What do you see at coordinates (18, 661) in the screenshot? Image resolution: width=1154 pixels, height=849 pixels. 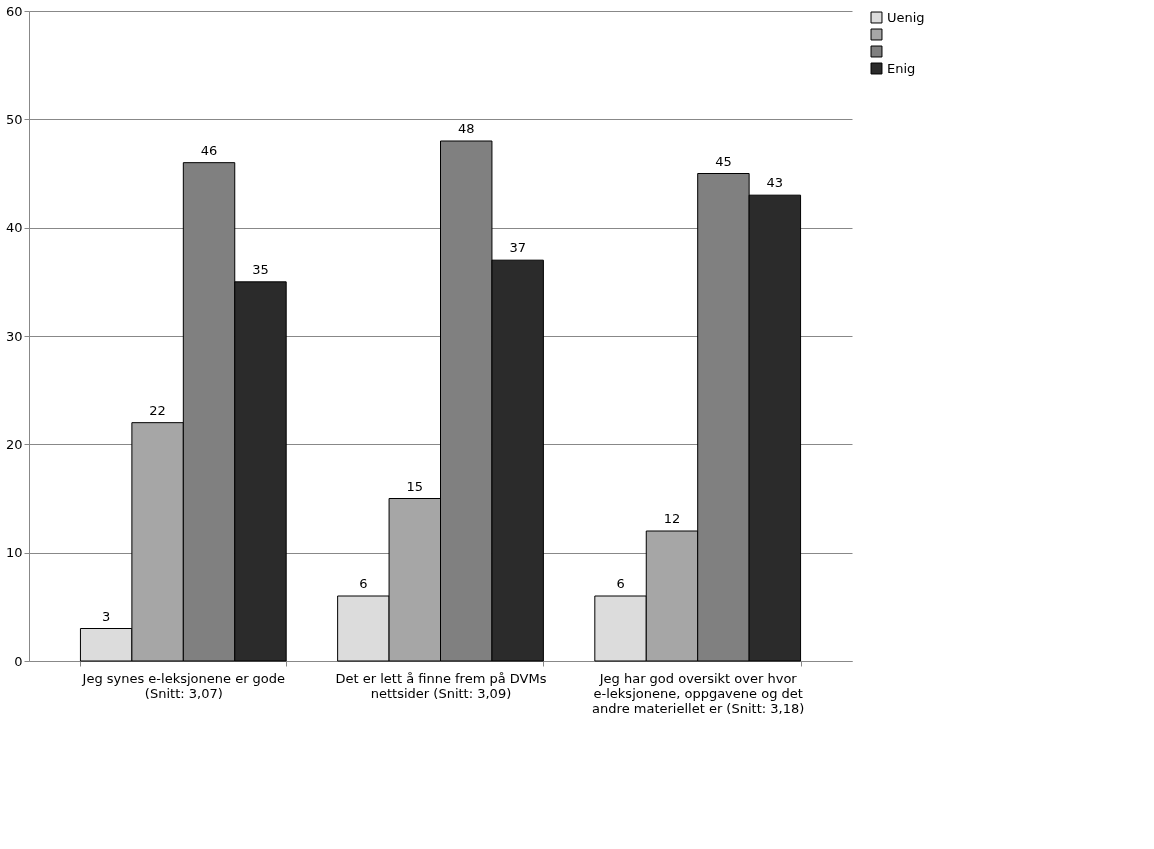 I see `y-tick-label: 0` at bounding box center [18, 661].